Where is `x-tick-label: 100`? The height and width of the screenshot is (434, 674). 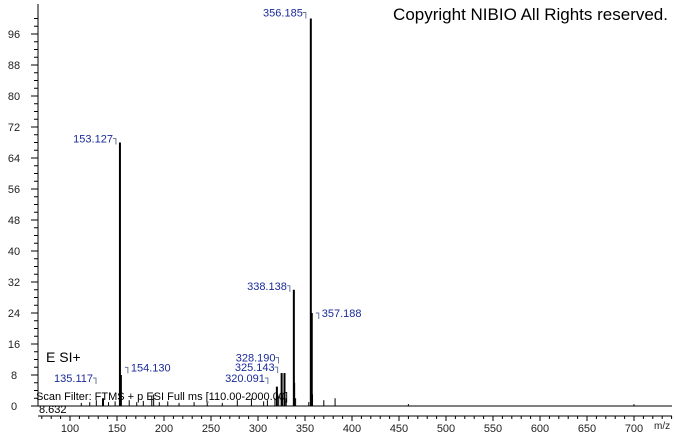 x-tick-label: 100 is located at coordinates (70, 428).